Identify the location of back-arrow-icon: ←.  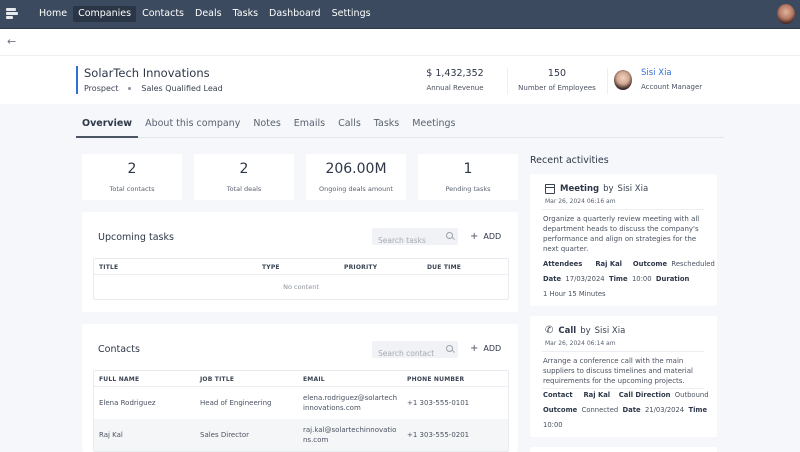
(12, 41).